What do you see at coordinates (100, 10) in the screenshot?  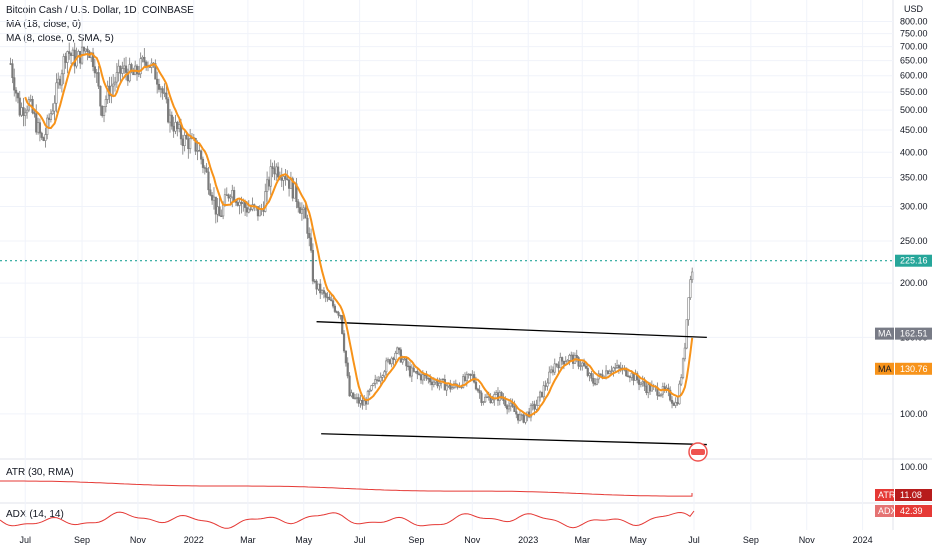 I see `symbol-legend: Bitcoin Cash / U.S. Dollar, 1D, COINBASE` at bounding box center [100, 10].